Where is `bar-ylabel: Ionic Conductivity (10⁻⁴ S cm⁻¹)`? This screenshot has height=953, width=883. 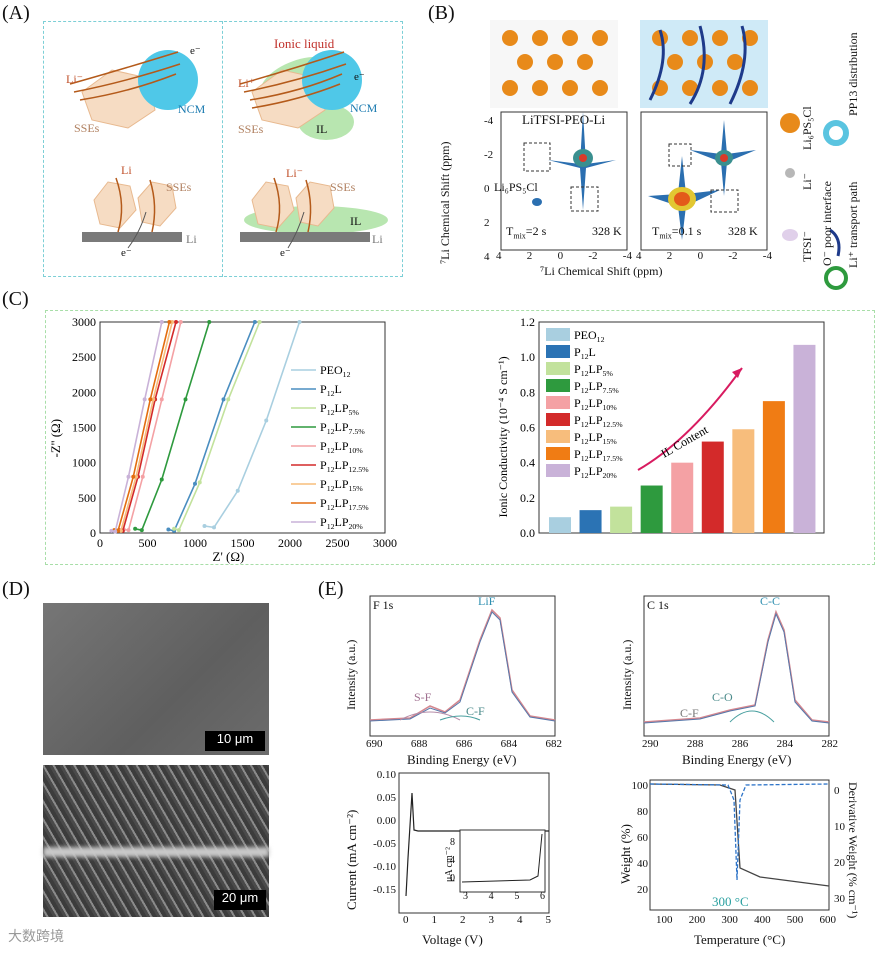
bar-ylabel: Ionic Conductivity (10⁻⁴ S cm⁻¹) is located at coordinates (503, 436).